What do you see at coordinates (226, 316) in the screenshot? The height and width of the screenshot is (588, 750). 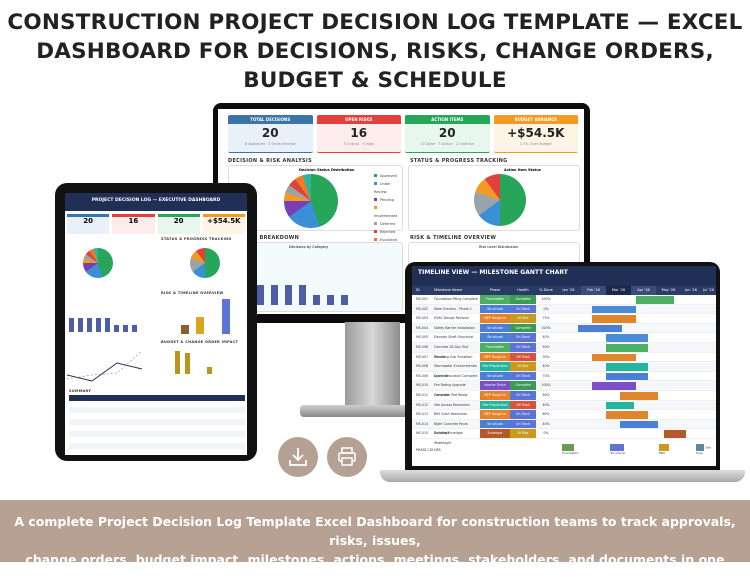 I see `risk-bar-high` at bounding box center [226, 316].